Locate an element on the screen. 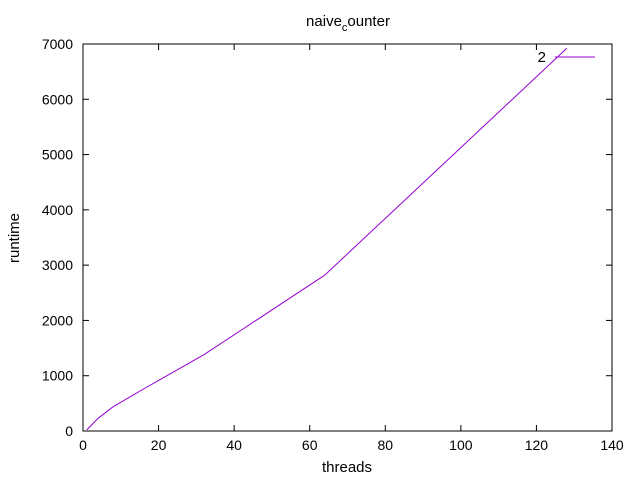 The width and height of the screenshot is (640, 480). y-axis-label: runtime is located at coordinates (14, 238).